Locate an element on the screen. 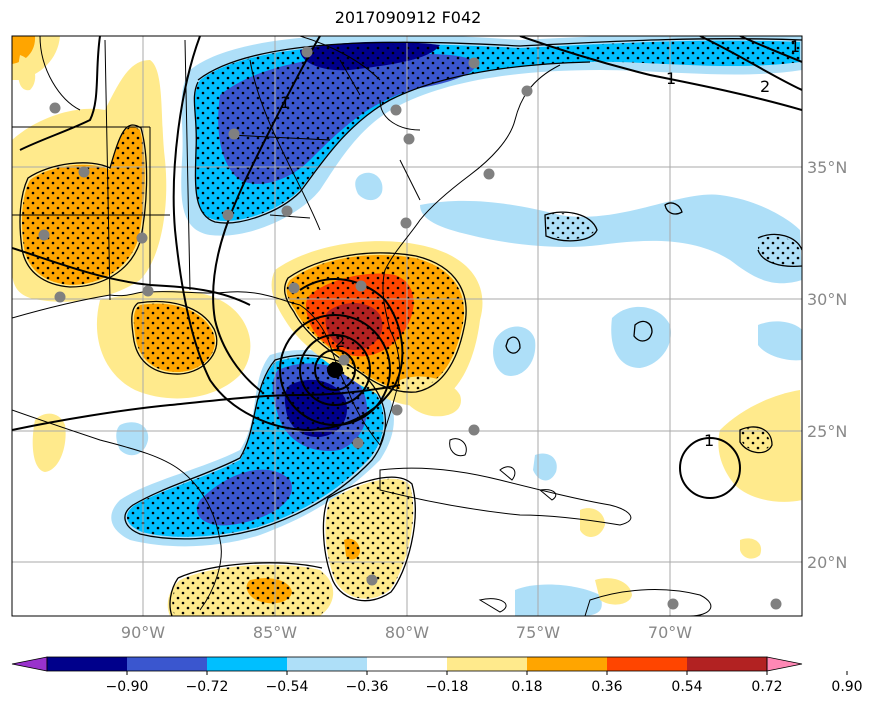  lon-ticks: 90°W 85°W 80°W 75°W 70°W is located at coordinates (406, 632).